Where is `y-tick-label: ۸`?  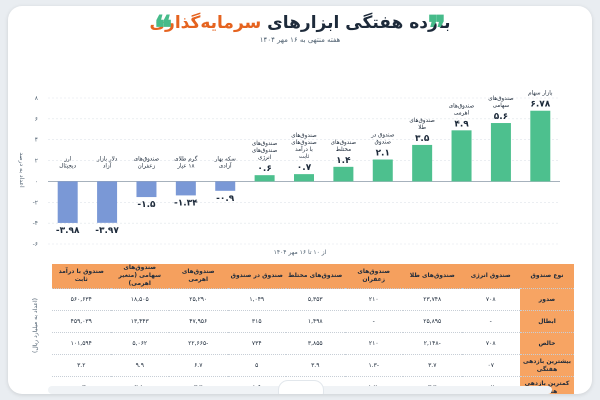 y-tick-label: ۸ is located at coordinates (37, 98).